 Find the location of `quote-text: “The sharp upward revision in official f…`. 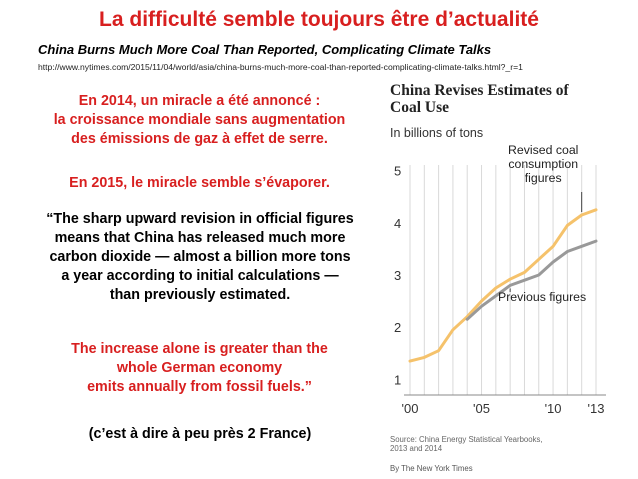

quote-text: “The sharp upward revision in official f… is located at coordinates (200, 257).